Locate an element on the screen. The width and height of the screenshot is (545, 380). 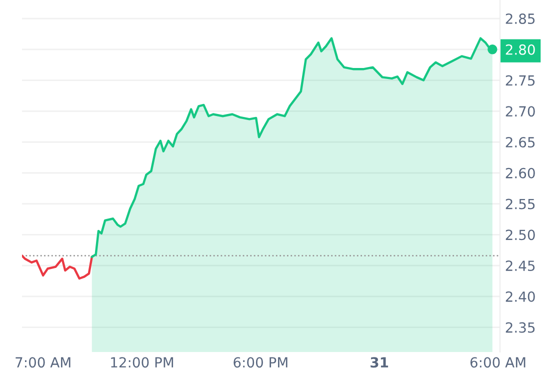
x-tick-label: 6:00 AM is located at coordinates (498, 362).